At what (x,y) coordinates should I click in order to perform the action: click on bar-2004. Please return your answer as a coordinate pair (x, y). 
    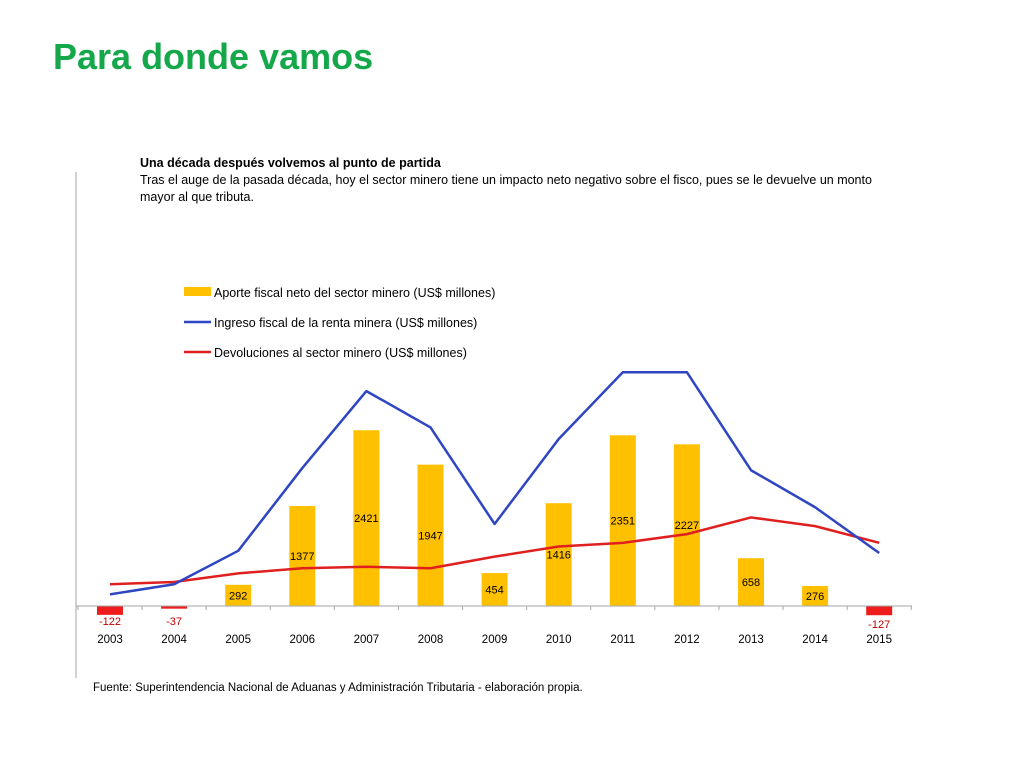
    Looking at the image, I should click on (174, 607).